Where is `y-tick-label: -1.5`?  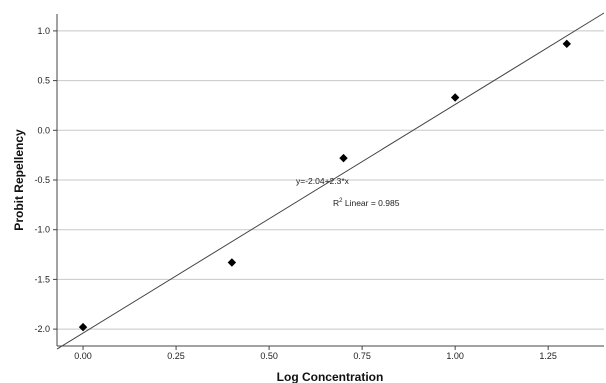
y-tick-label: -1.5 is located at coordinates (42, 279).